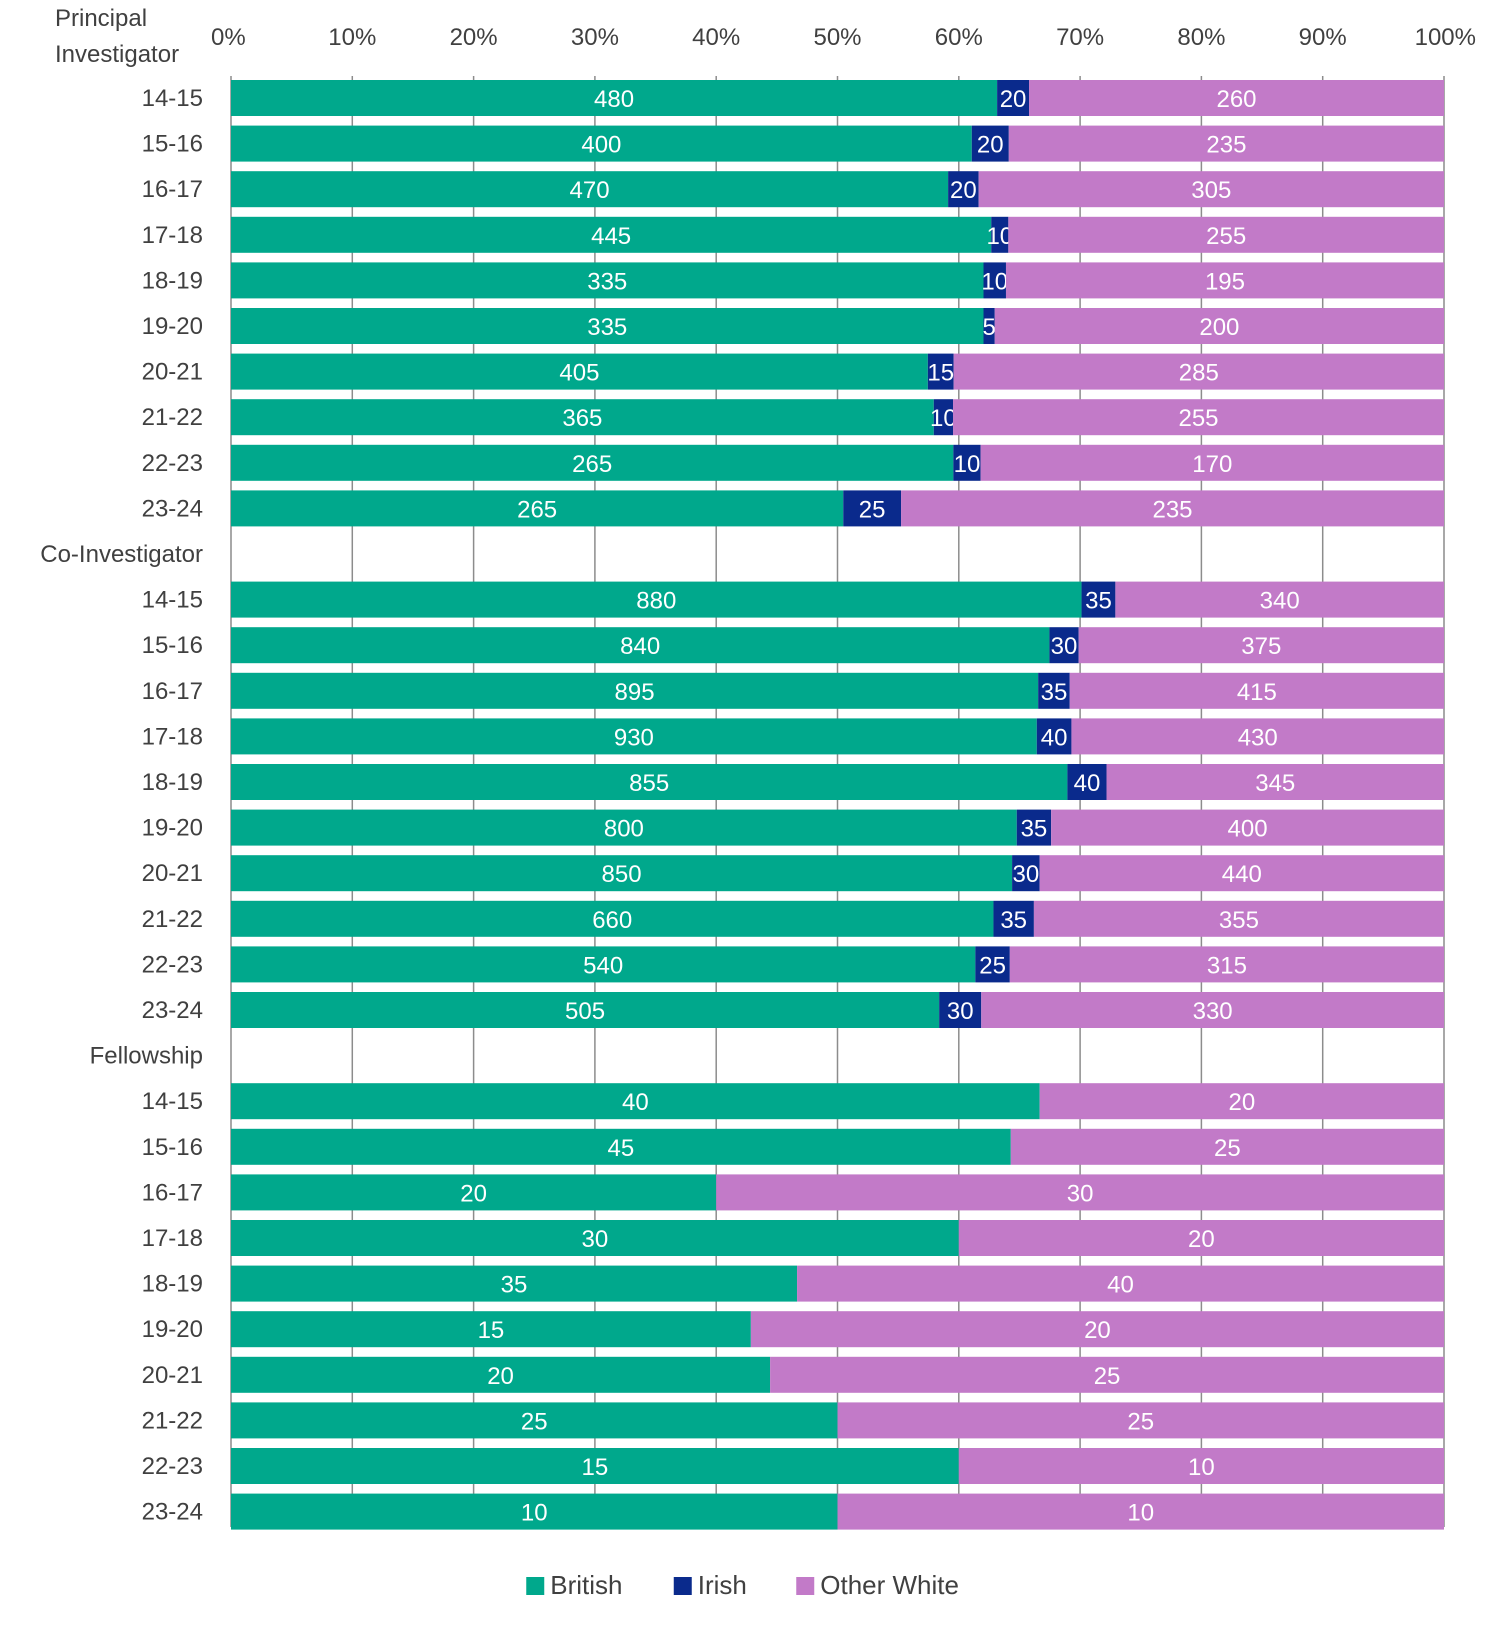 The width and height of the screenshot is (1500, 1625). What do you see at coordinates (172, 736) in the screenshot?
I see `row-label: 17-18` at bounding box center [172, 736].